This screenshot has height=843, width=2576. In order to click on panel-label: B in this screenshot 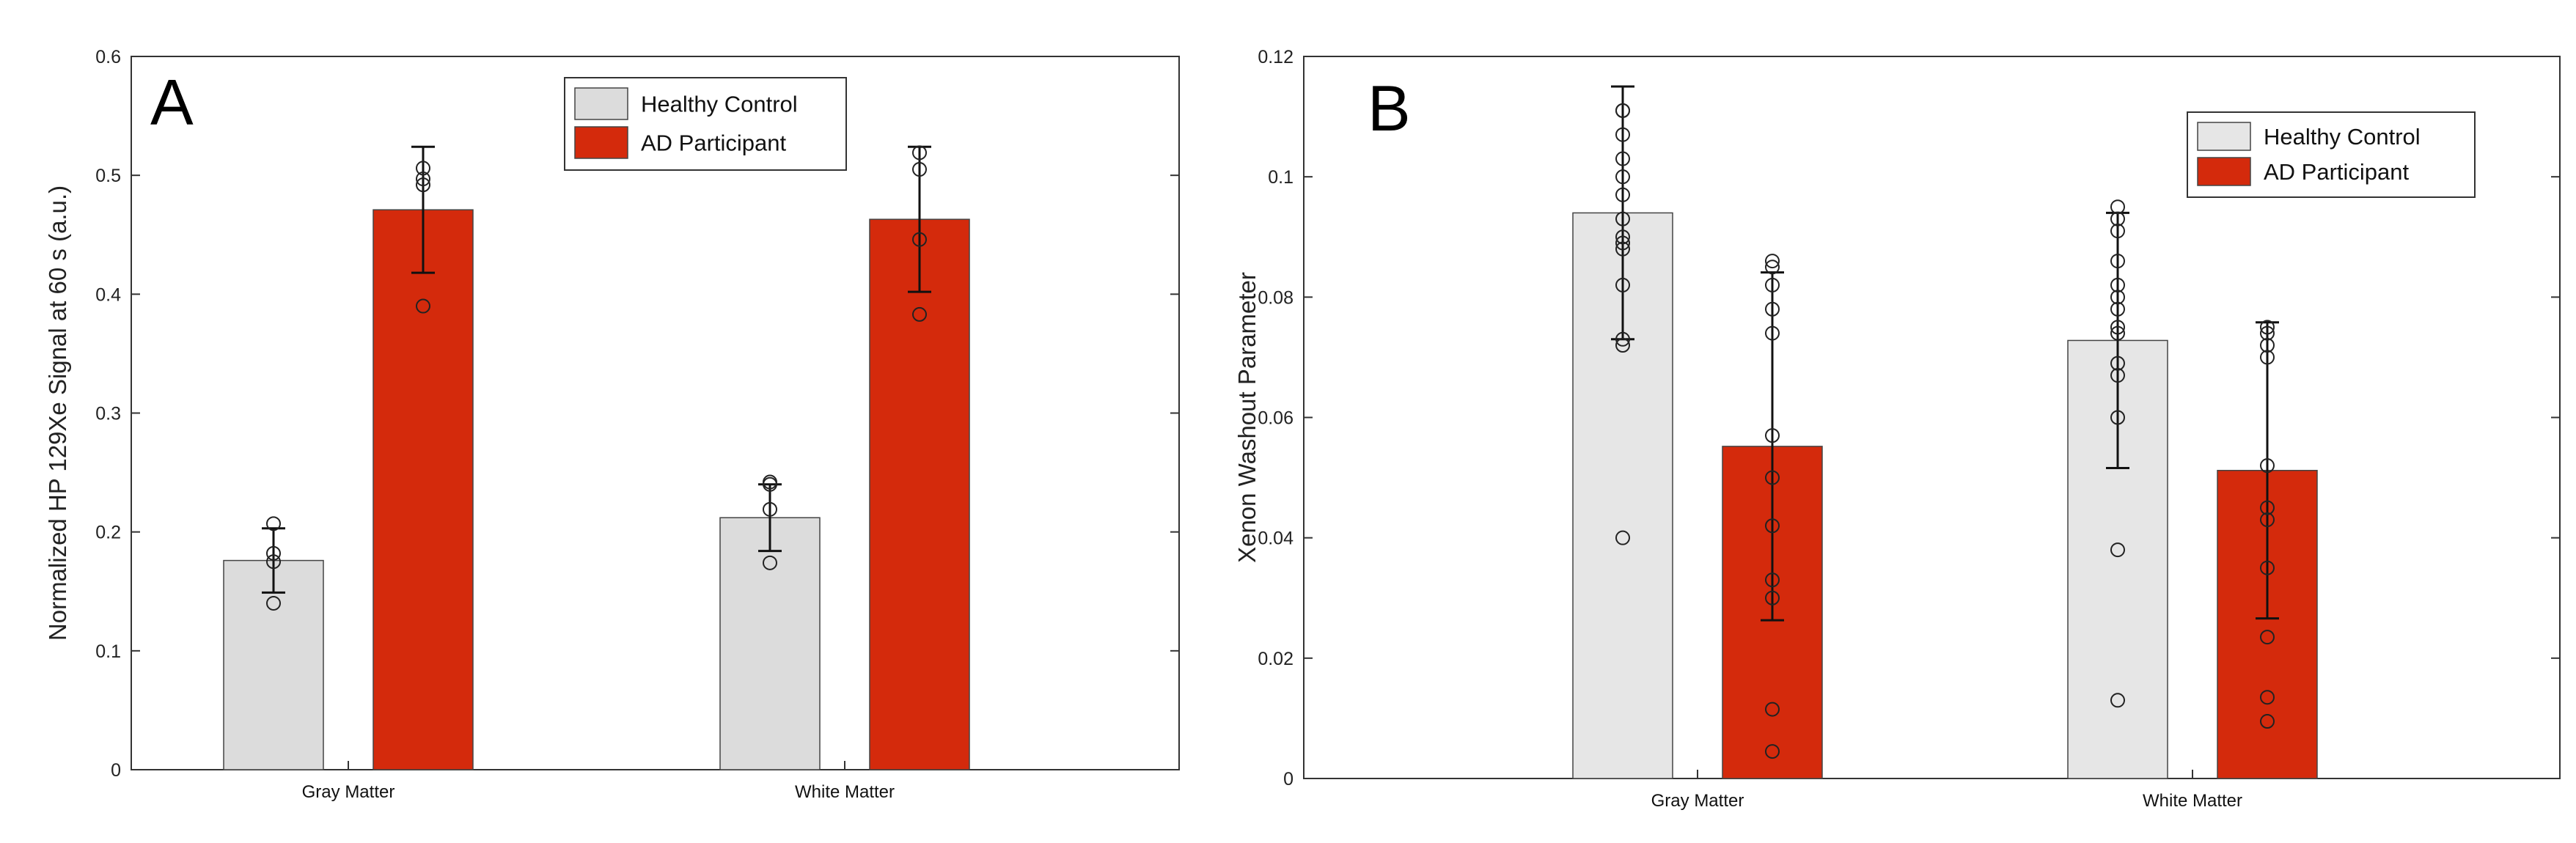, I will do `click(1389, 108)`.